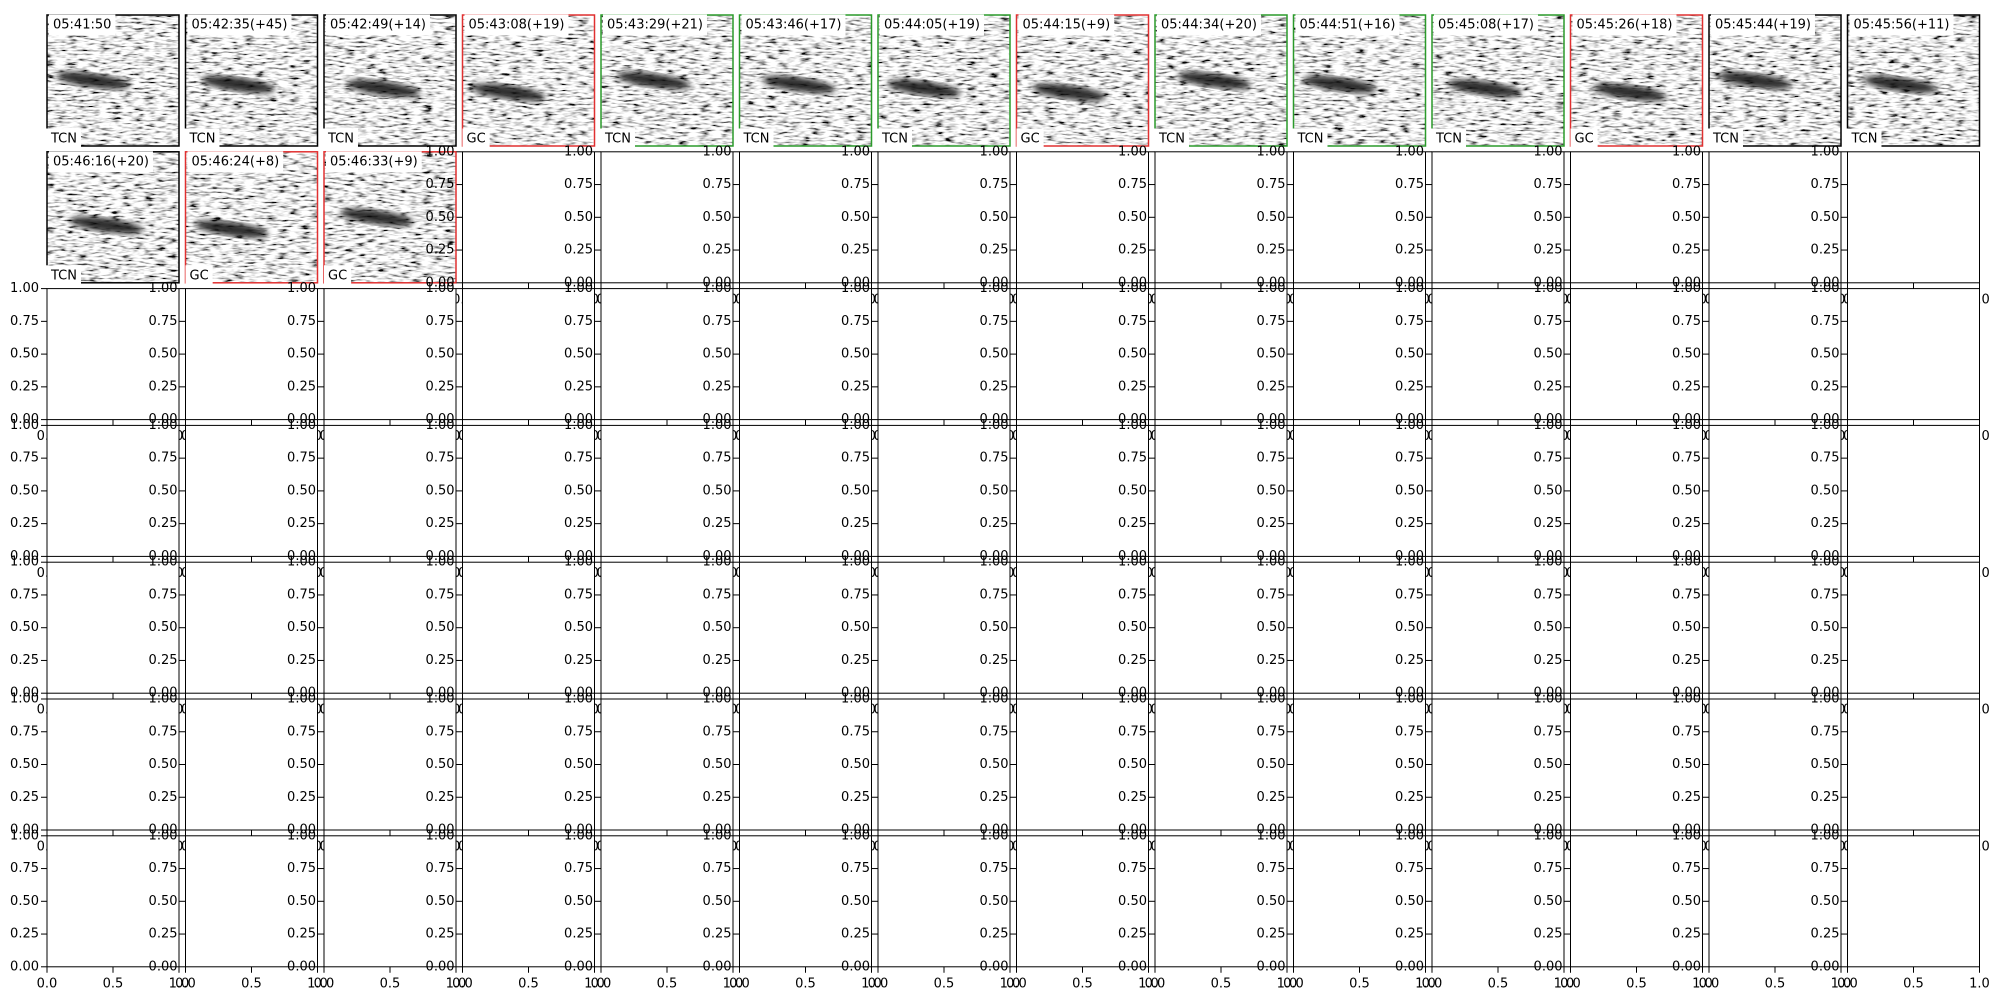 This screenshot has height=1000, width=2000. What do you see at coordinates (509, 92) in the screenshot?
I see `signal-blob` at bounding box center [509, 92].